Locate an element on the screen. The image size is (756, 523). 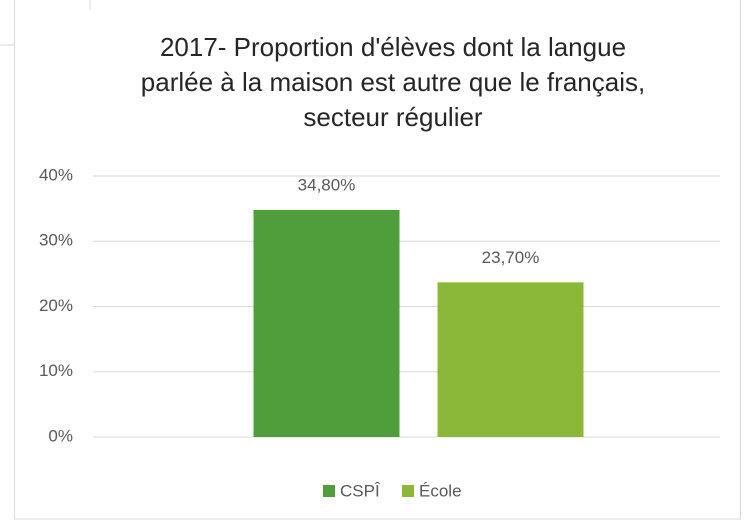
y-tick-label: 20% is located at coordinates (56, 305).